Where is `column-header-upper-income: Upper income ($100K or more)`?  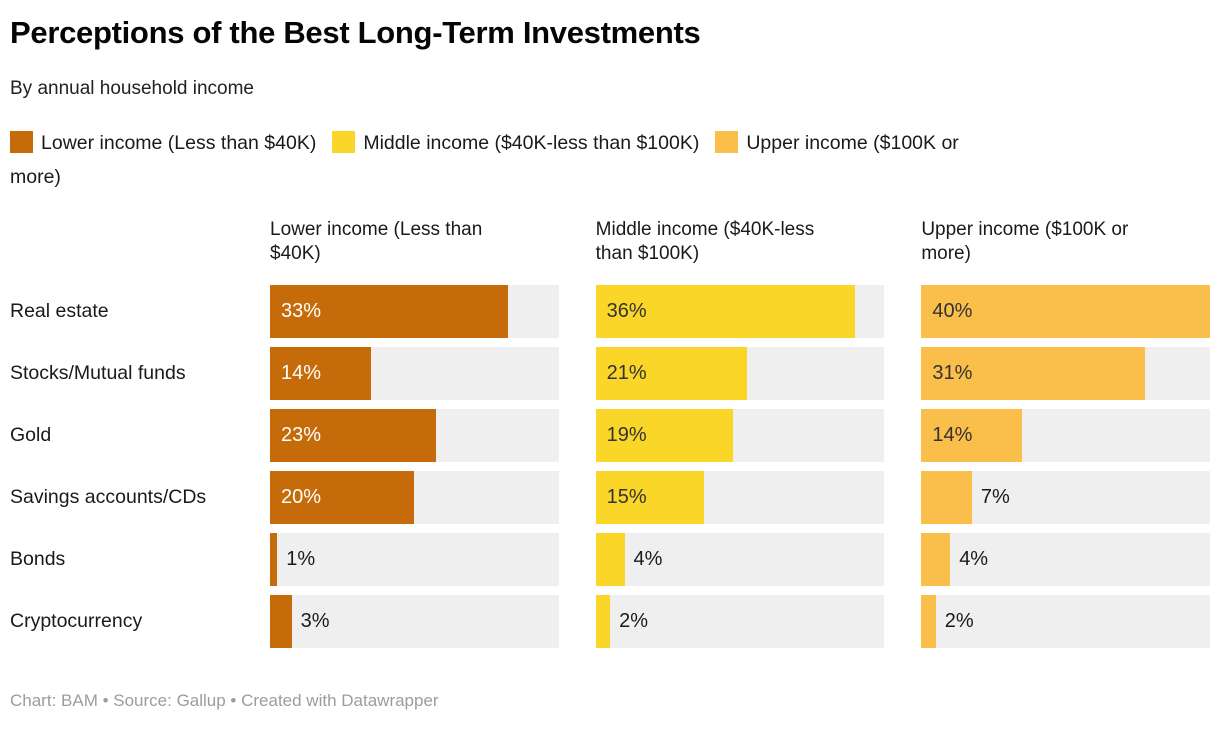
column-header-upper-income: Upper income ($100K or more) is located at coordinates (1025, 242).